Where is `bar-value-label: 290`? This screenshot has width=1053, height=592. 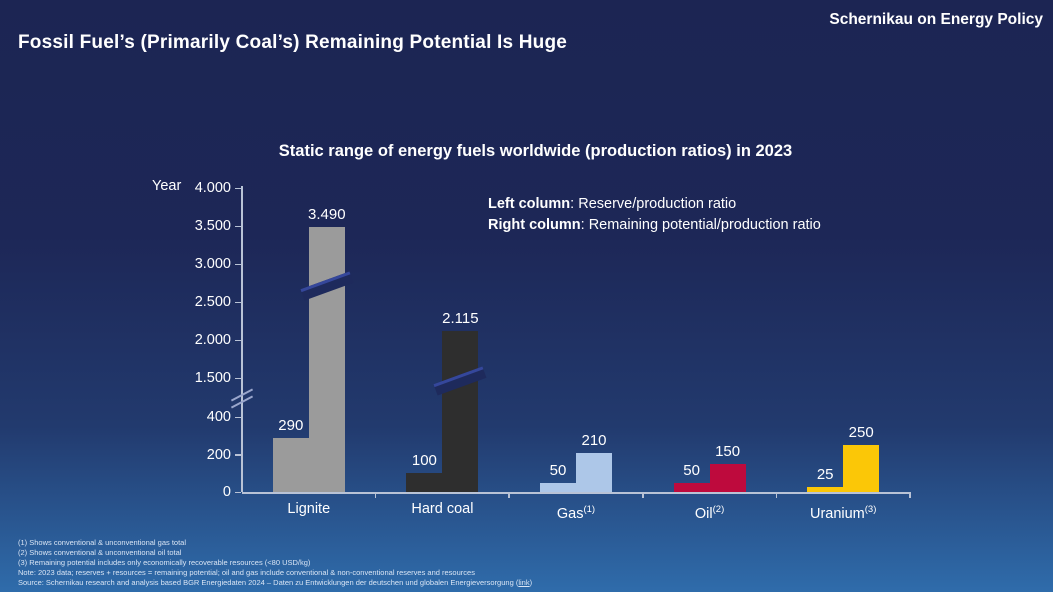 bar-value-label: 290 is located at coordinates (291, 425).